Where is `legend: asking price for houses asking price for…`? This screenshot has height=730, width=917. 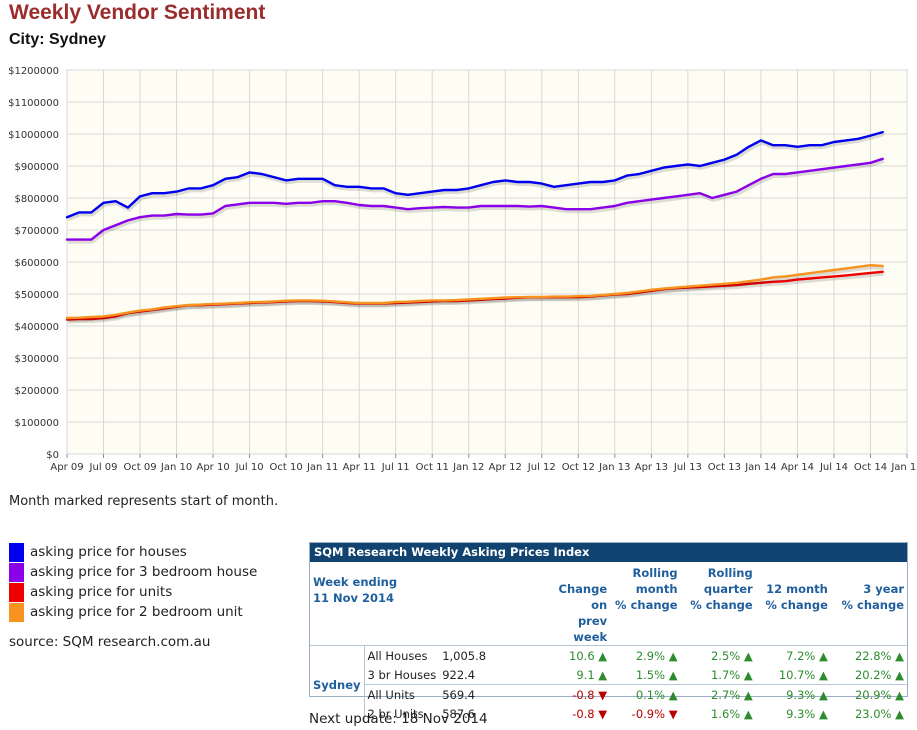 legend: asking price for houses asking price for… is located at coordinates (133, 582).